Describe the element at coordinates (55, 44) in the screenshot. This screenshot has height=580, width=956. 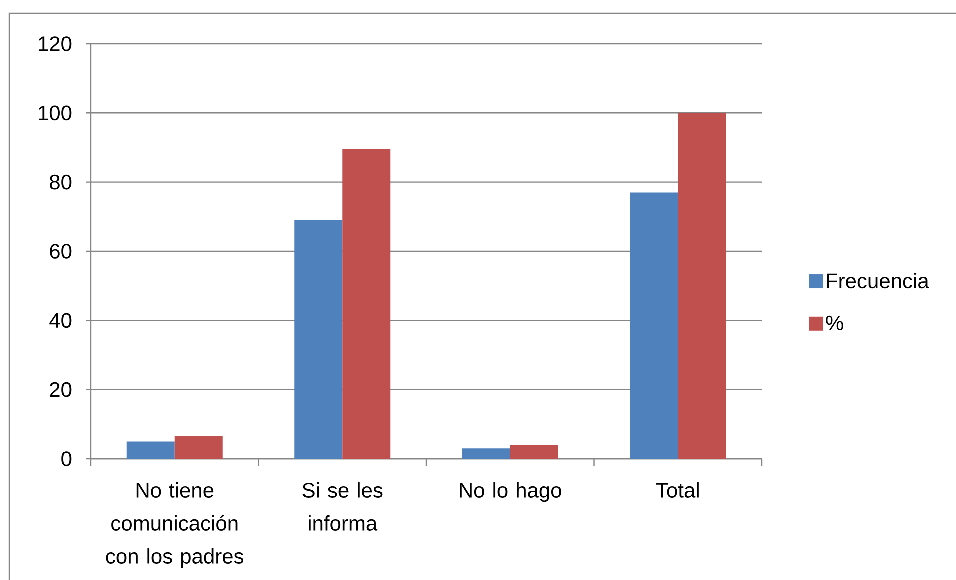
I see `y-tick-label: 120` at that location.